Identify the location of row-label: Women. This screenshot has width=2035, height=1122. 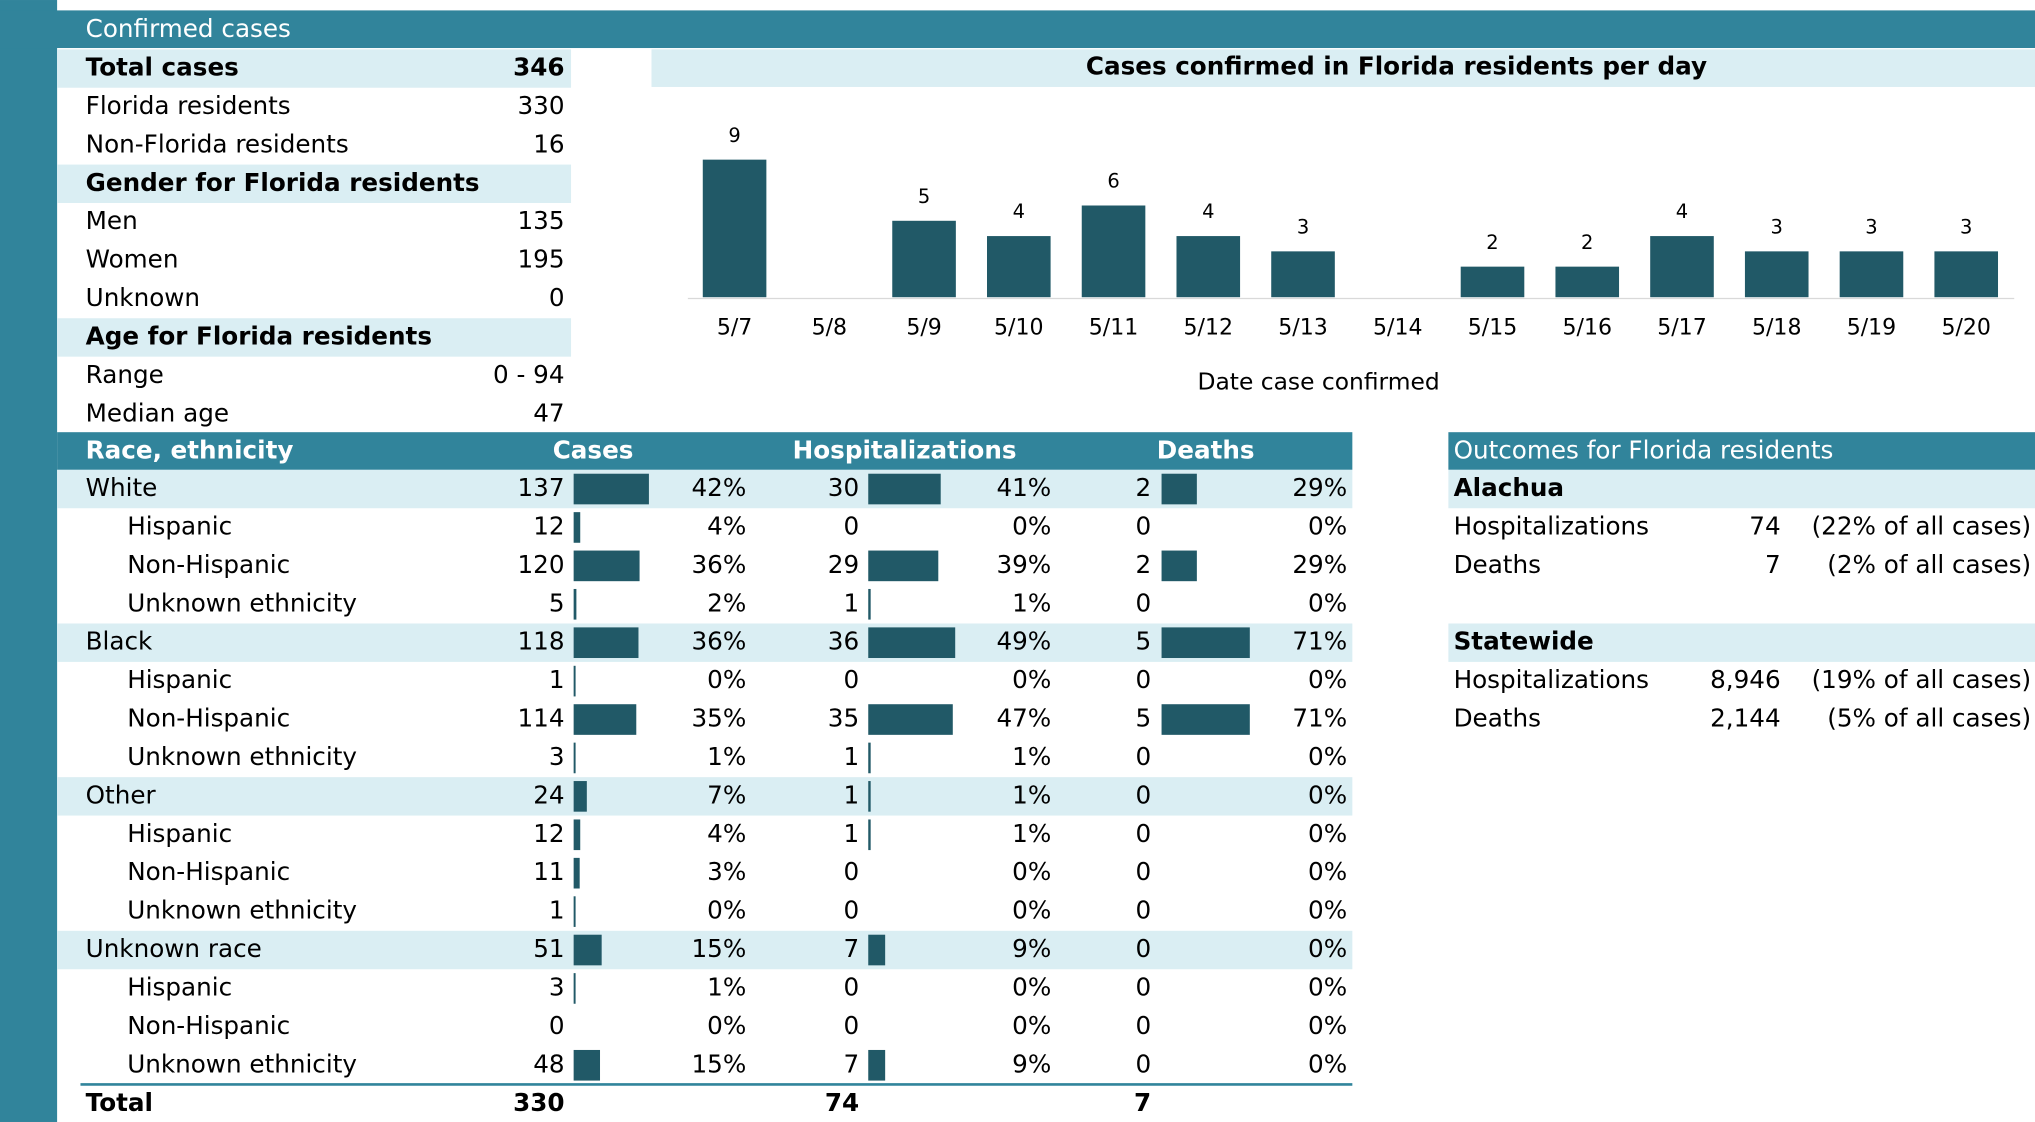
(132, 259).